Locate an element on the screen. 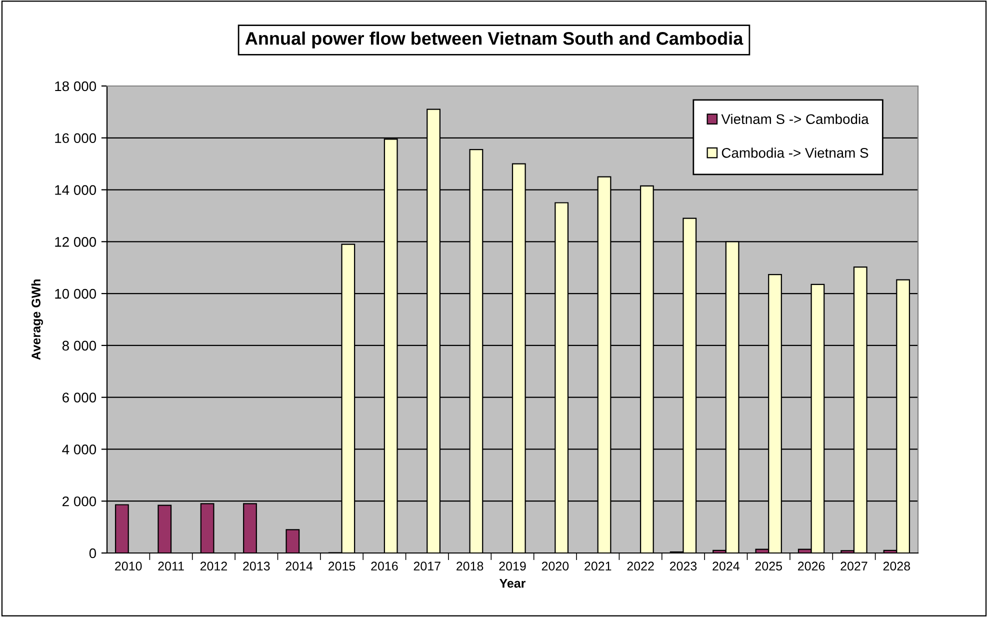 Image resolution: width=988 pixels, height=617 pixels. y-tick-label: 8 000 is located at coordinates (79, 345).